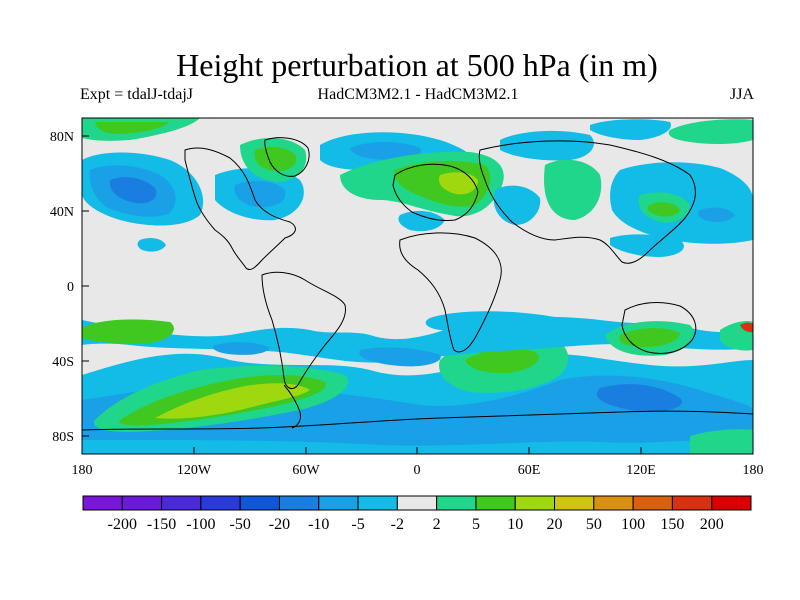 Image resolution: width=800 pixels, height=600 pixels. I want to click on anomaly-asia-positive, so click(573, 189).